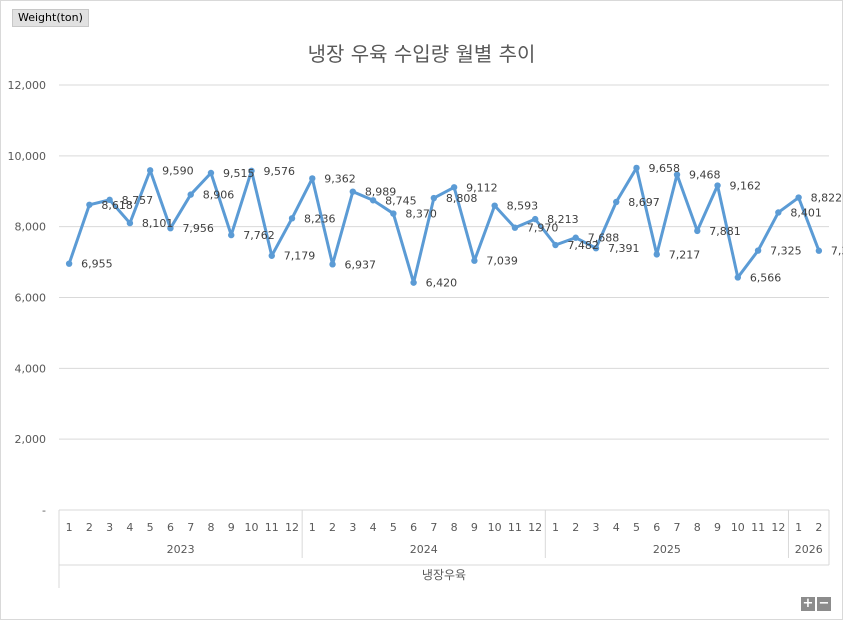 The height and width of the screenshot is (620, 843). What do you see at coordinates (259, 235) in the screenshot?
I see `data-label: 7,762` at bounding box center [259, 235].